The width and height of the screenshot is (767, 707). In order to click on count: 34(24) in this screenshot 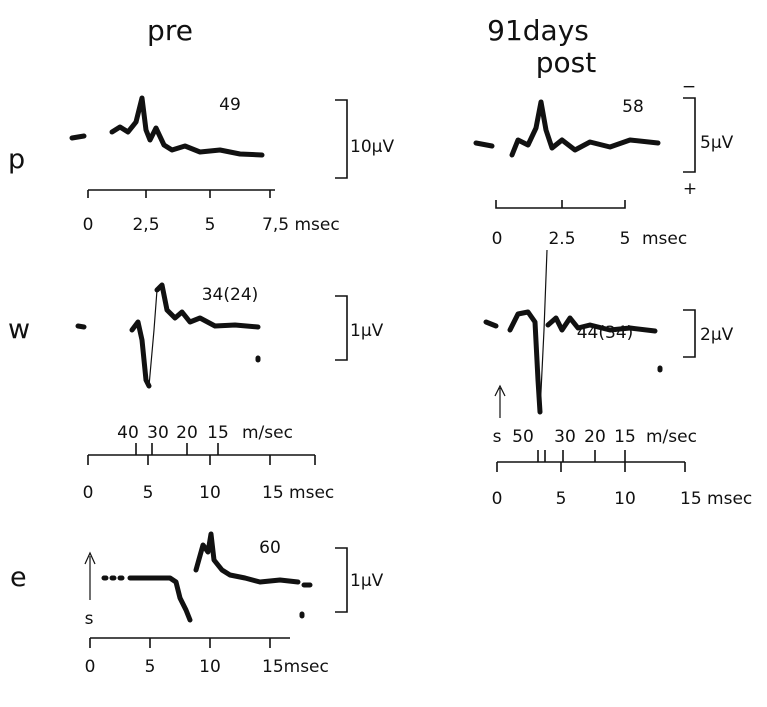, I will do `click(230, 295)`.